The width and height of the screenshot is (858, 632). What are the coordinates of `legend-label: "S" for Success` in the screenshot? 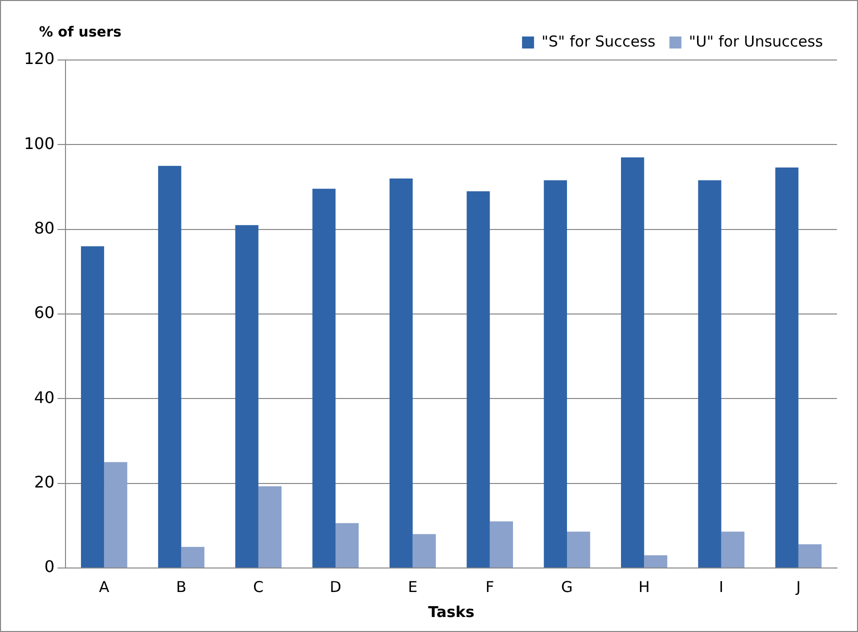 It's located at (599, 41).